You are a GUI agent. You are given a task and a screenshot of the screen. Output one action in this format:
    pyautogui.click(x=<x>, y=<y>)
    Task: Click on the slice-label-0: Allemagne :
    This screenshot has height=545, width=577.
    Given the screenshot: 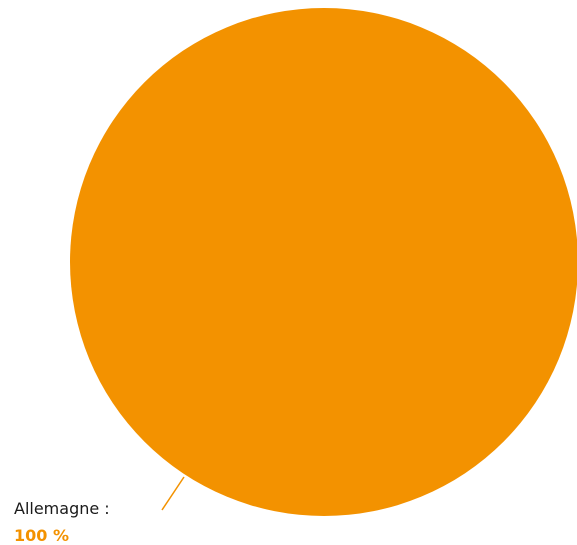 What is the action you would take?
    pyautogui.click(x=62, y=508)
    